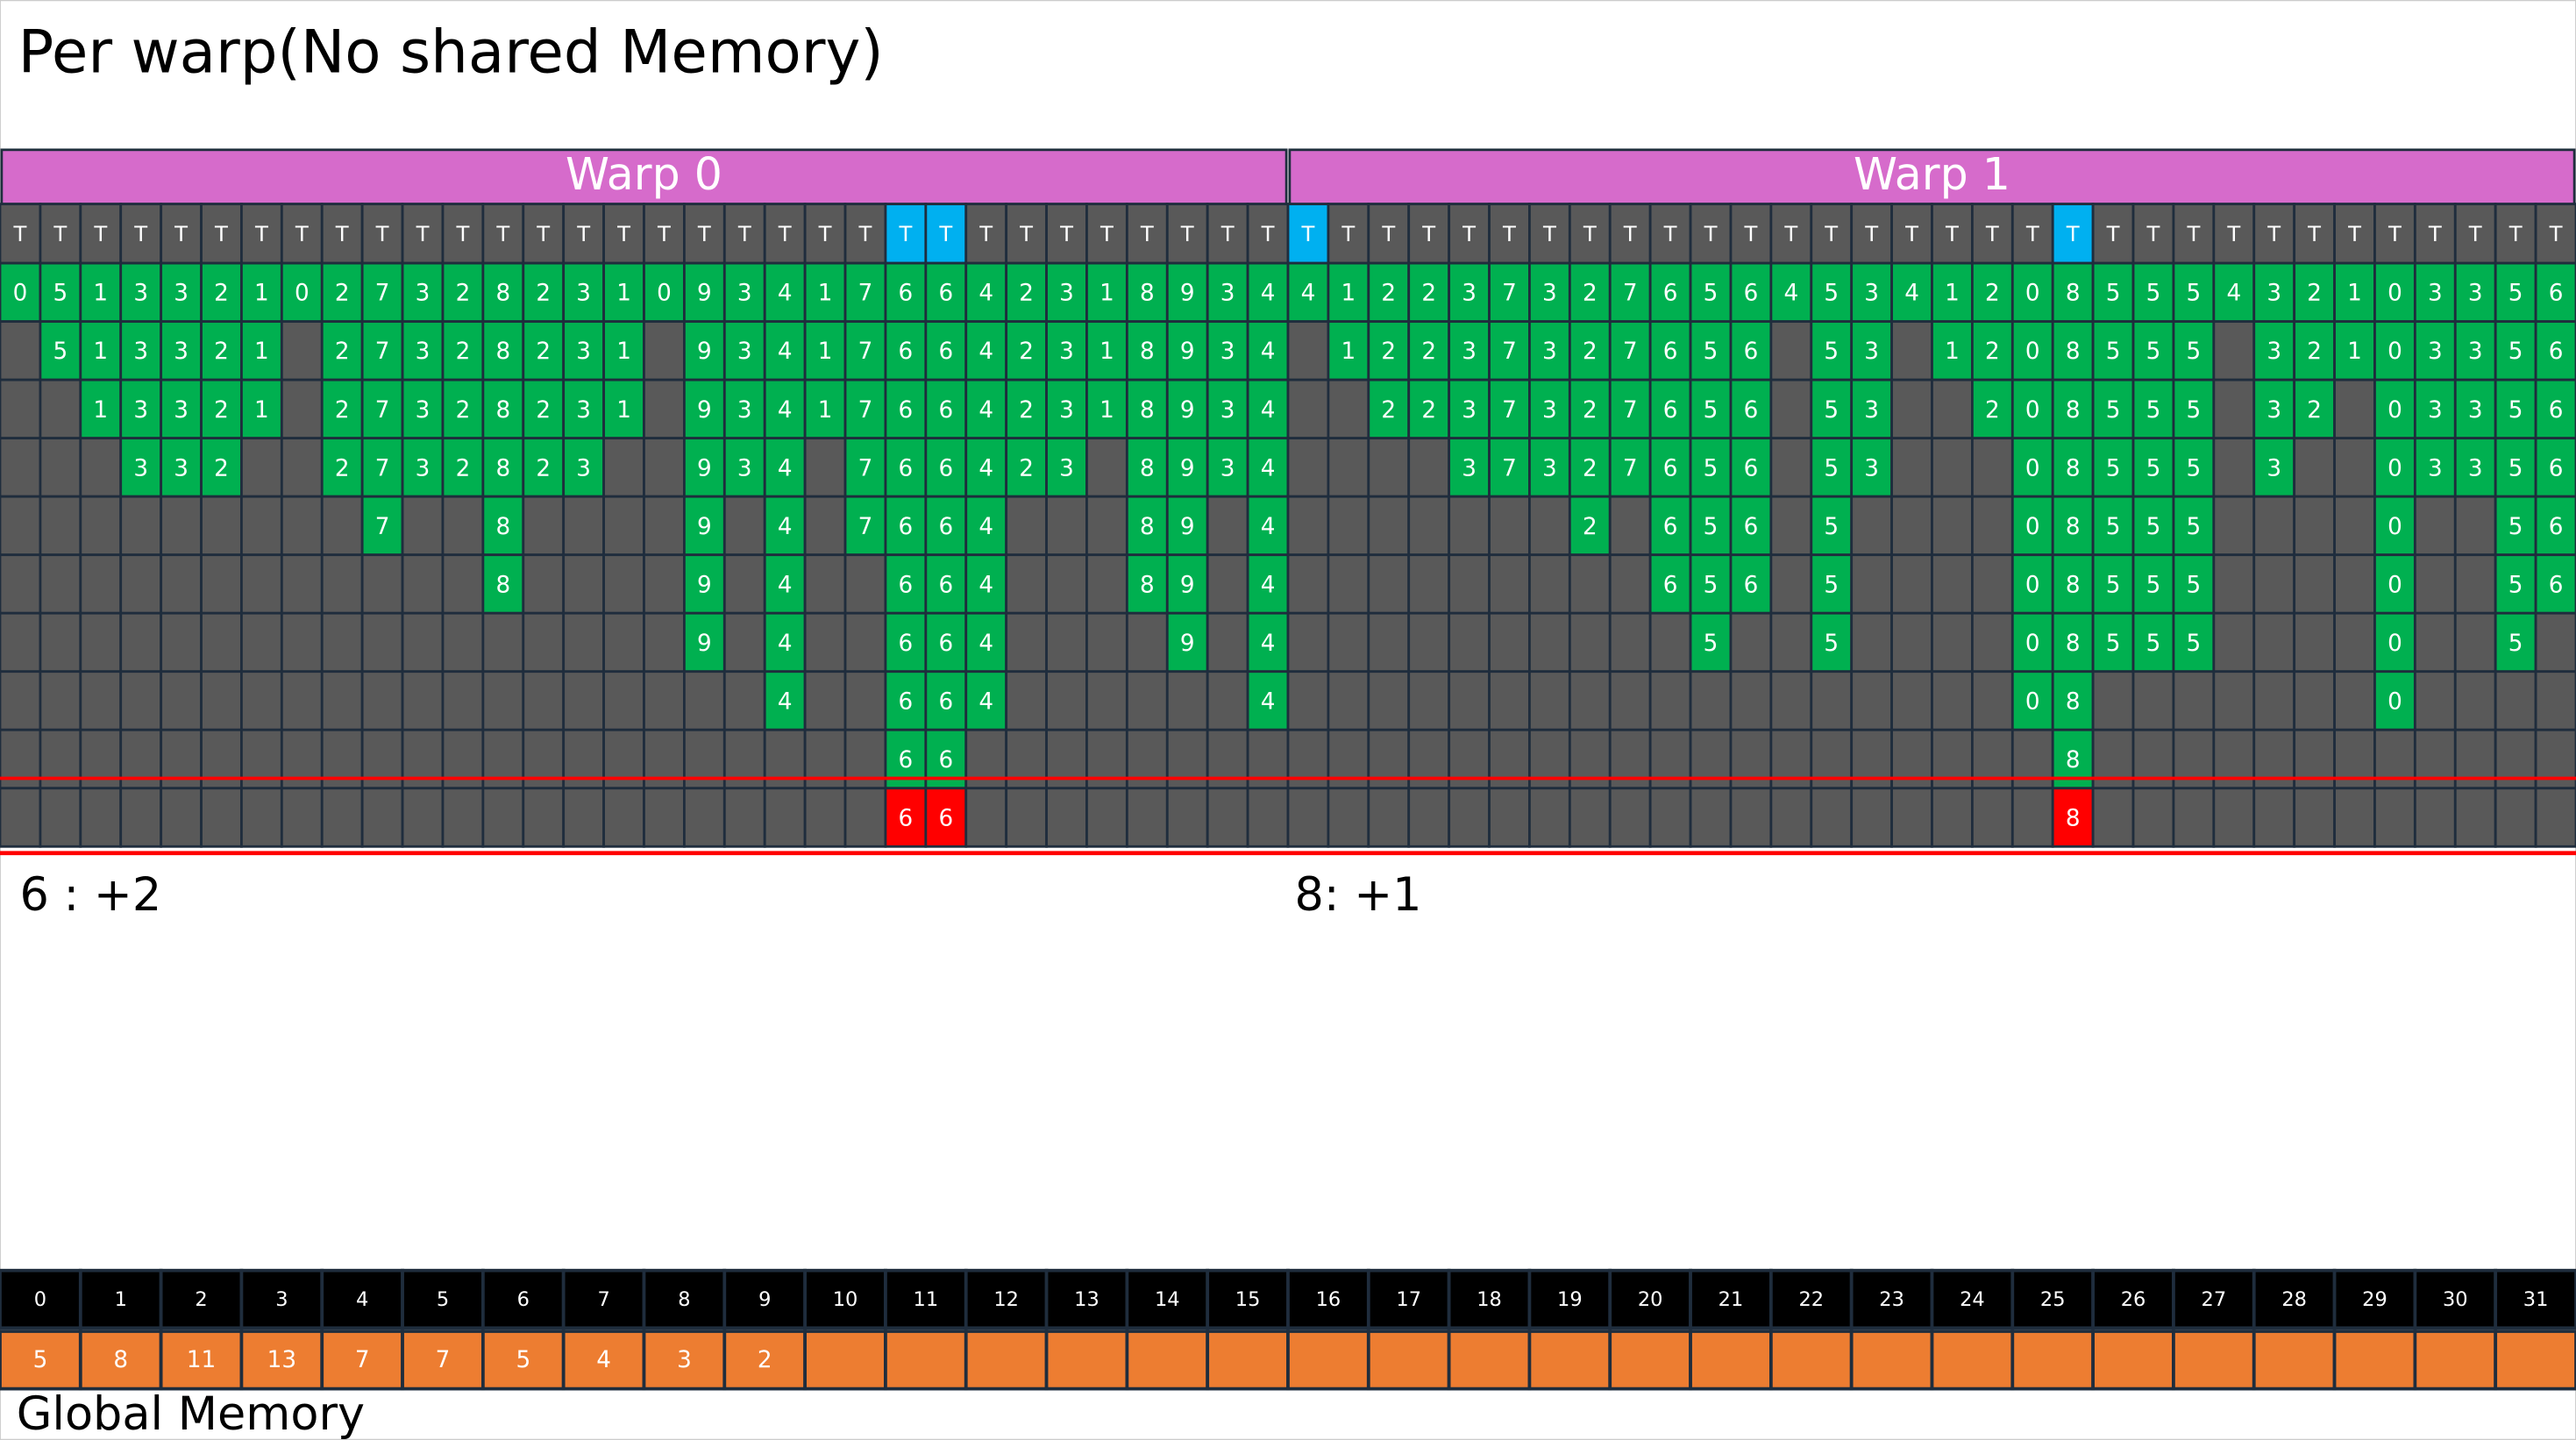  Describe the element at coordinates (40, 1360) in the screenshot. I see `memory-value: 5` at that location.